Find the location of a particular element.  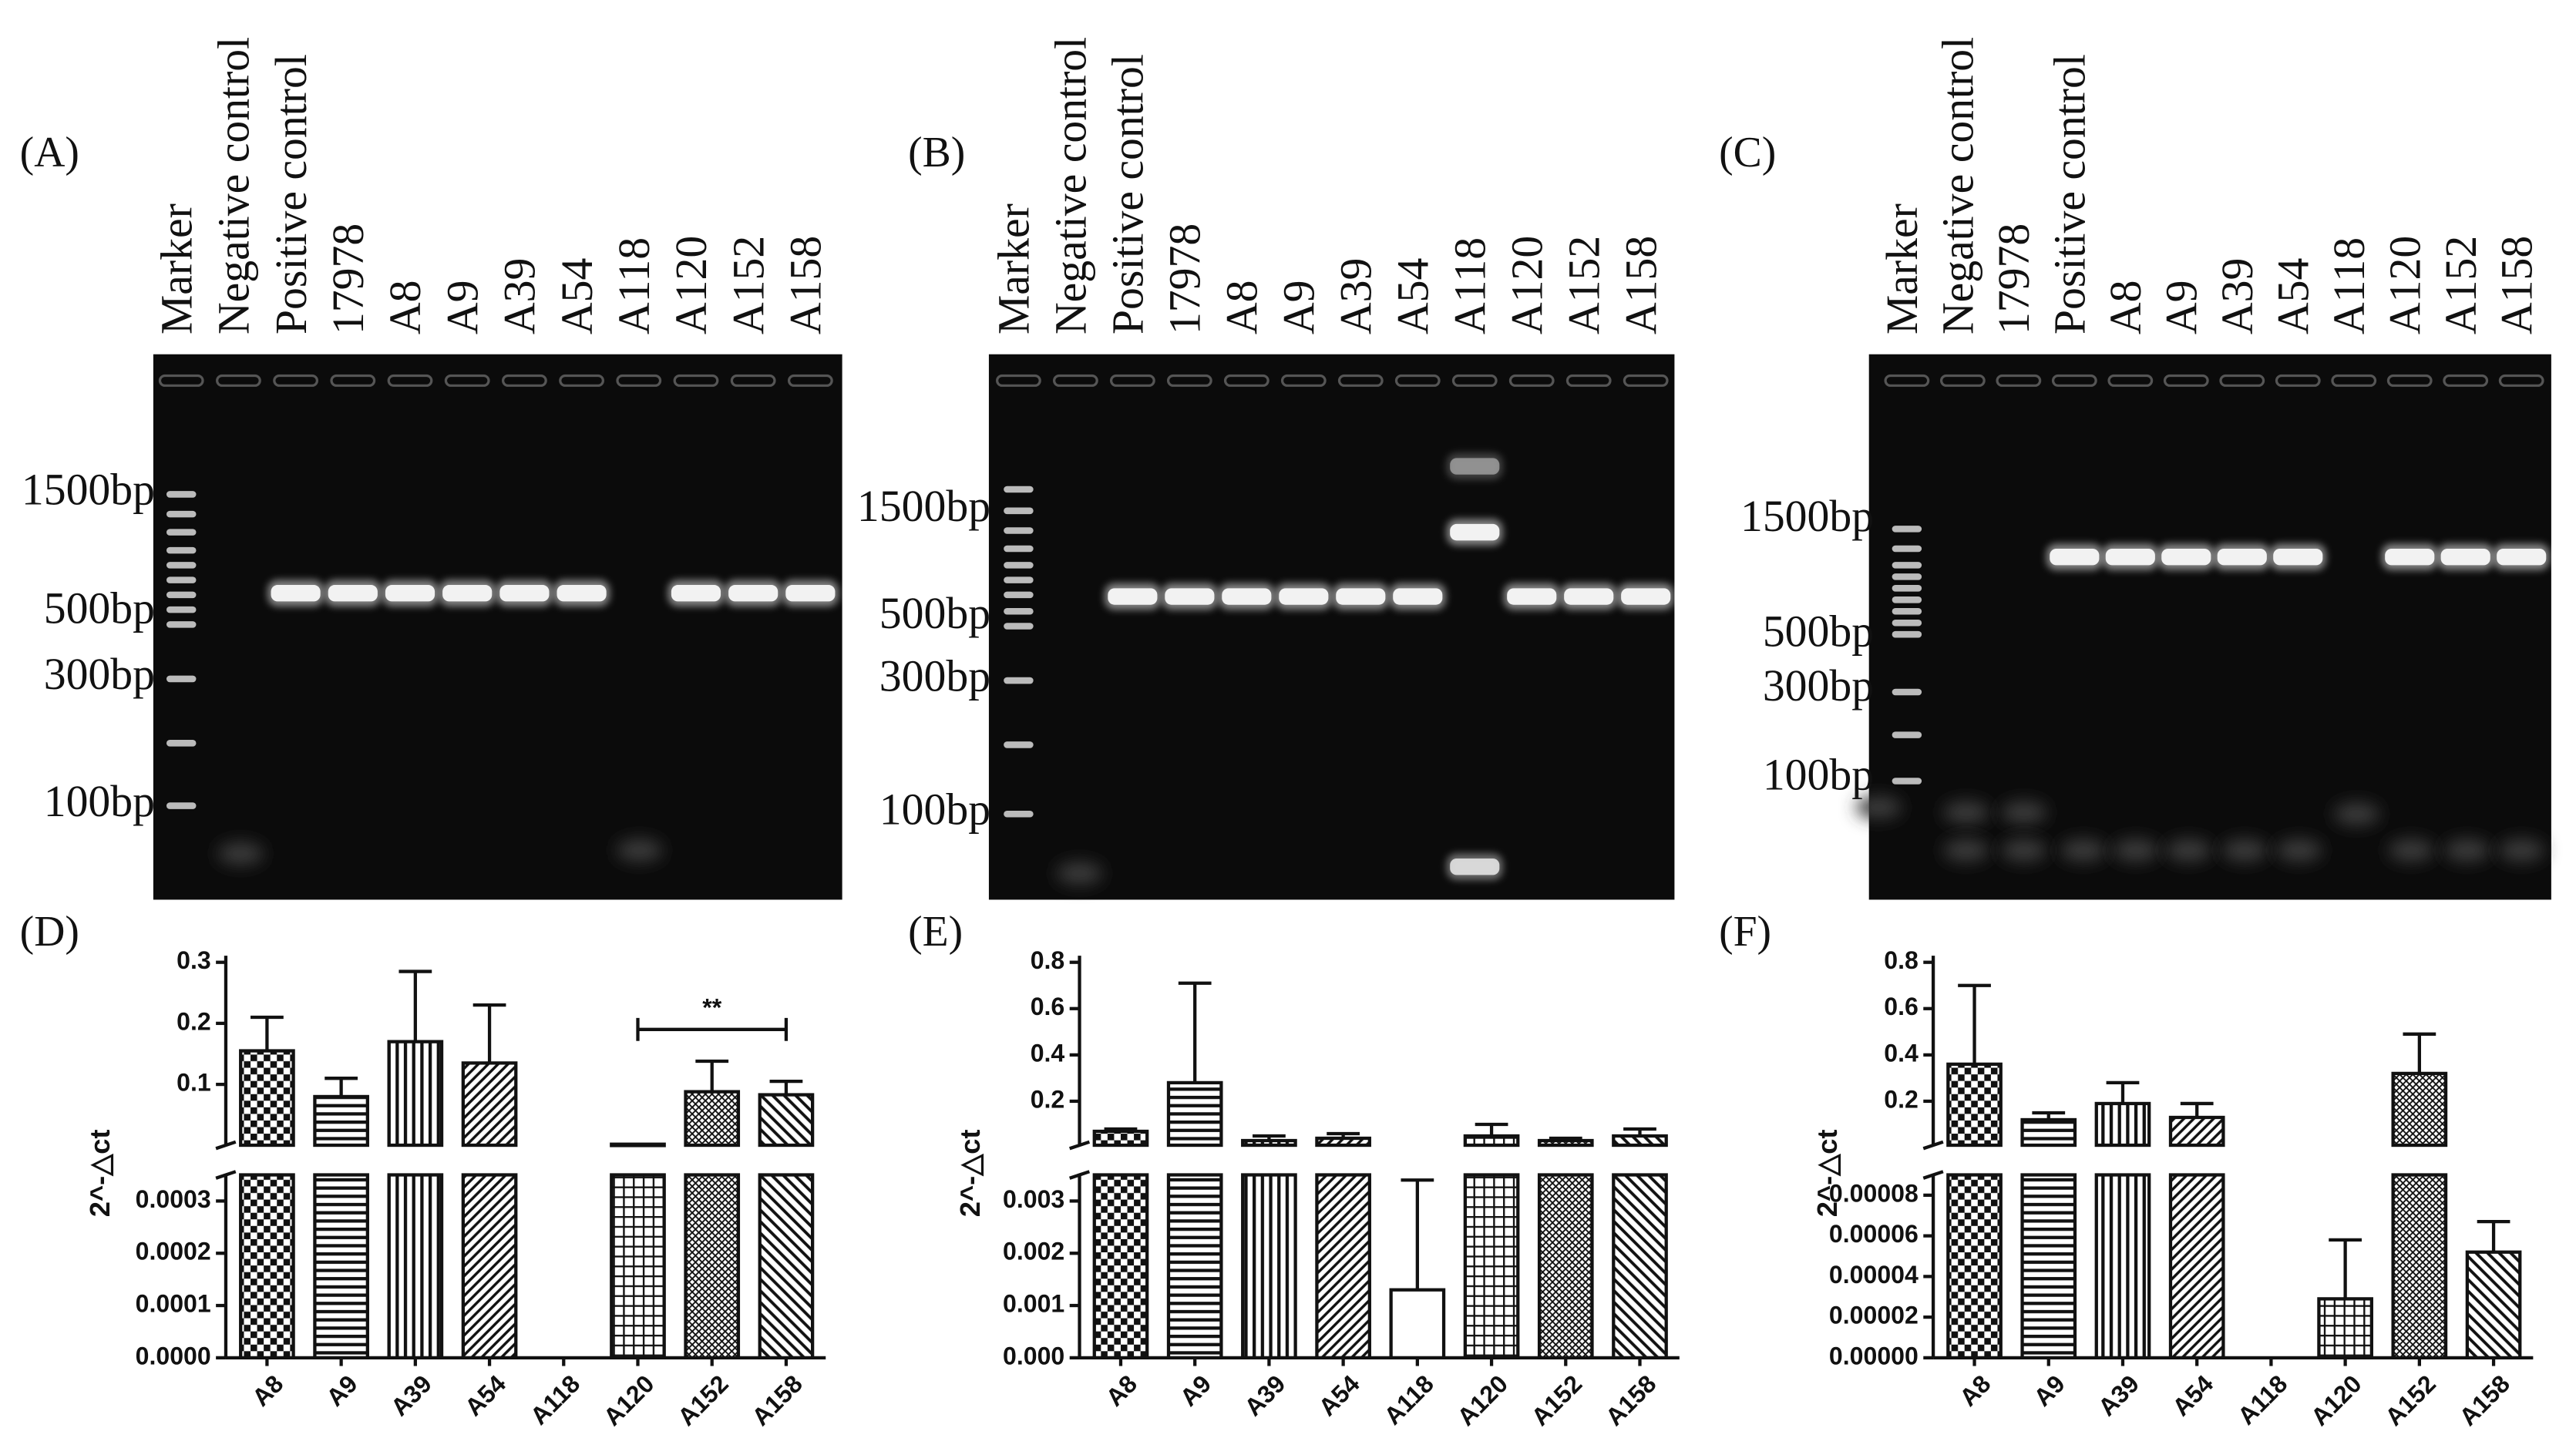

y-tick-label: 0.0002 is located at coordinates (173, 1251).